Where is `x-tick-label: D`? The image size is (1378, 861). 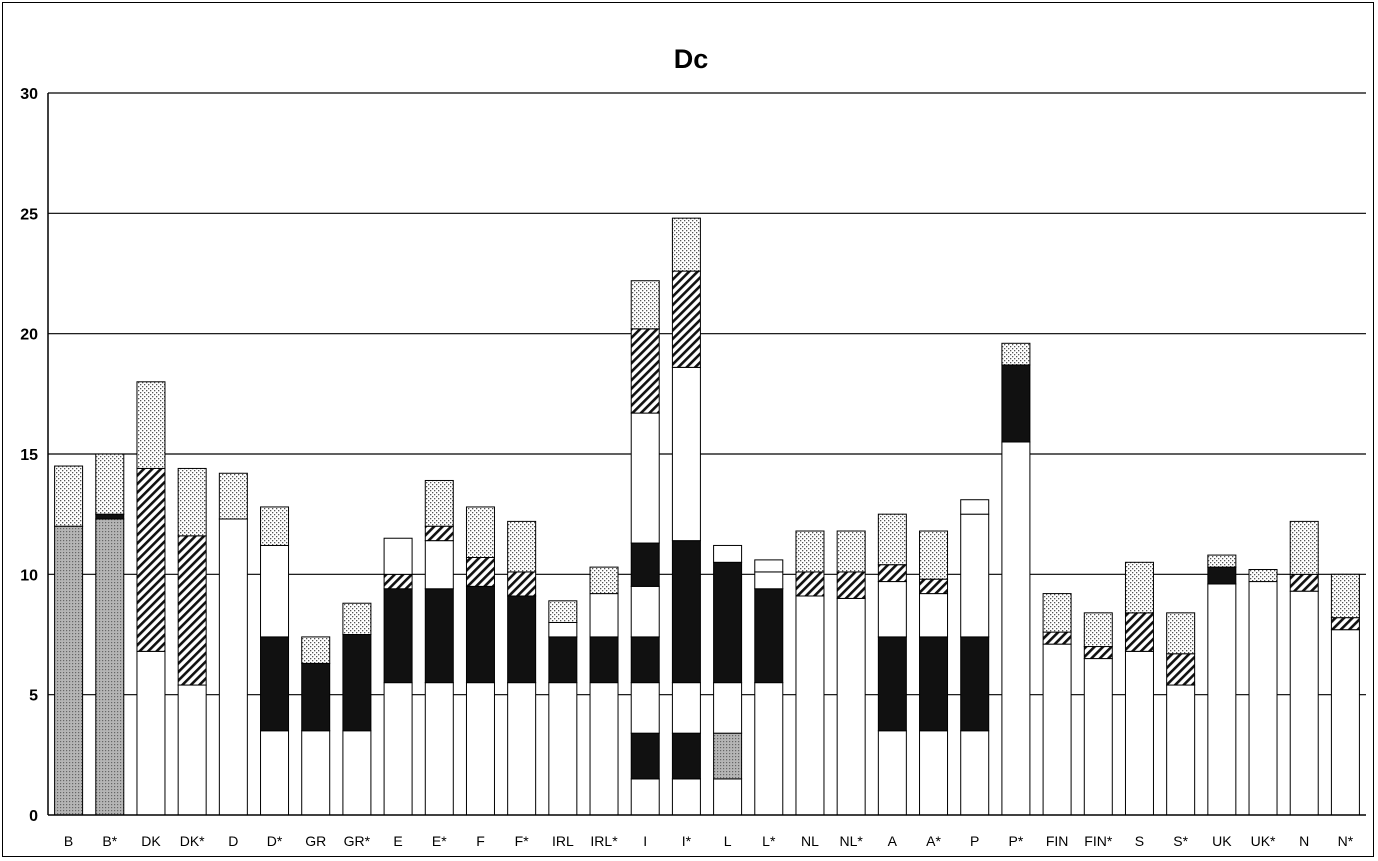 x-tick-label: D is located at coordinates (233, 841).